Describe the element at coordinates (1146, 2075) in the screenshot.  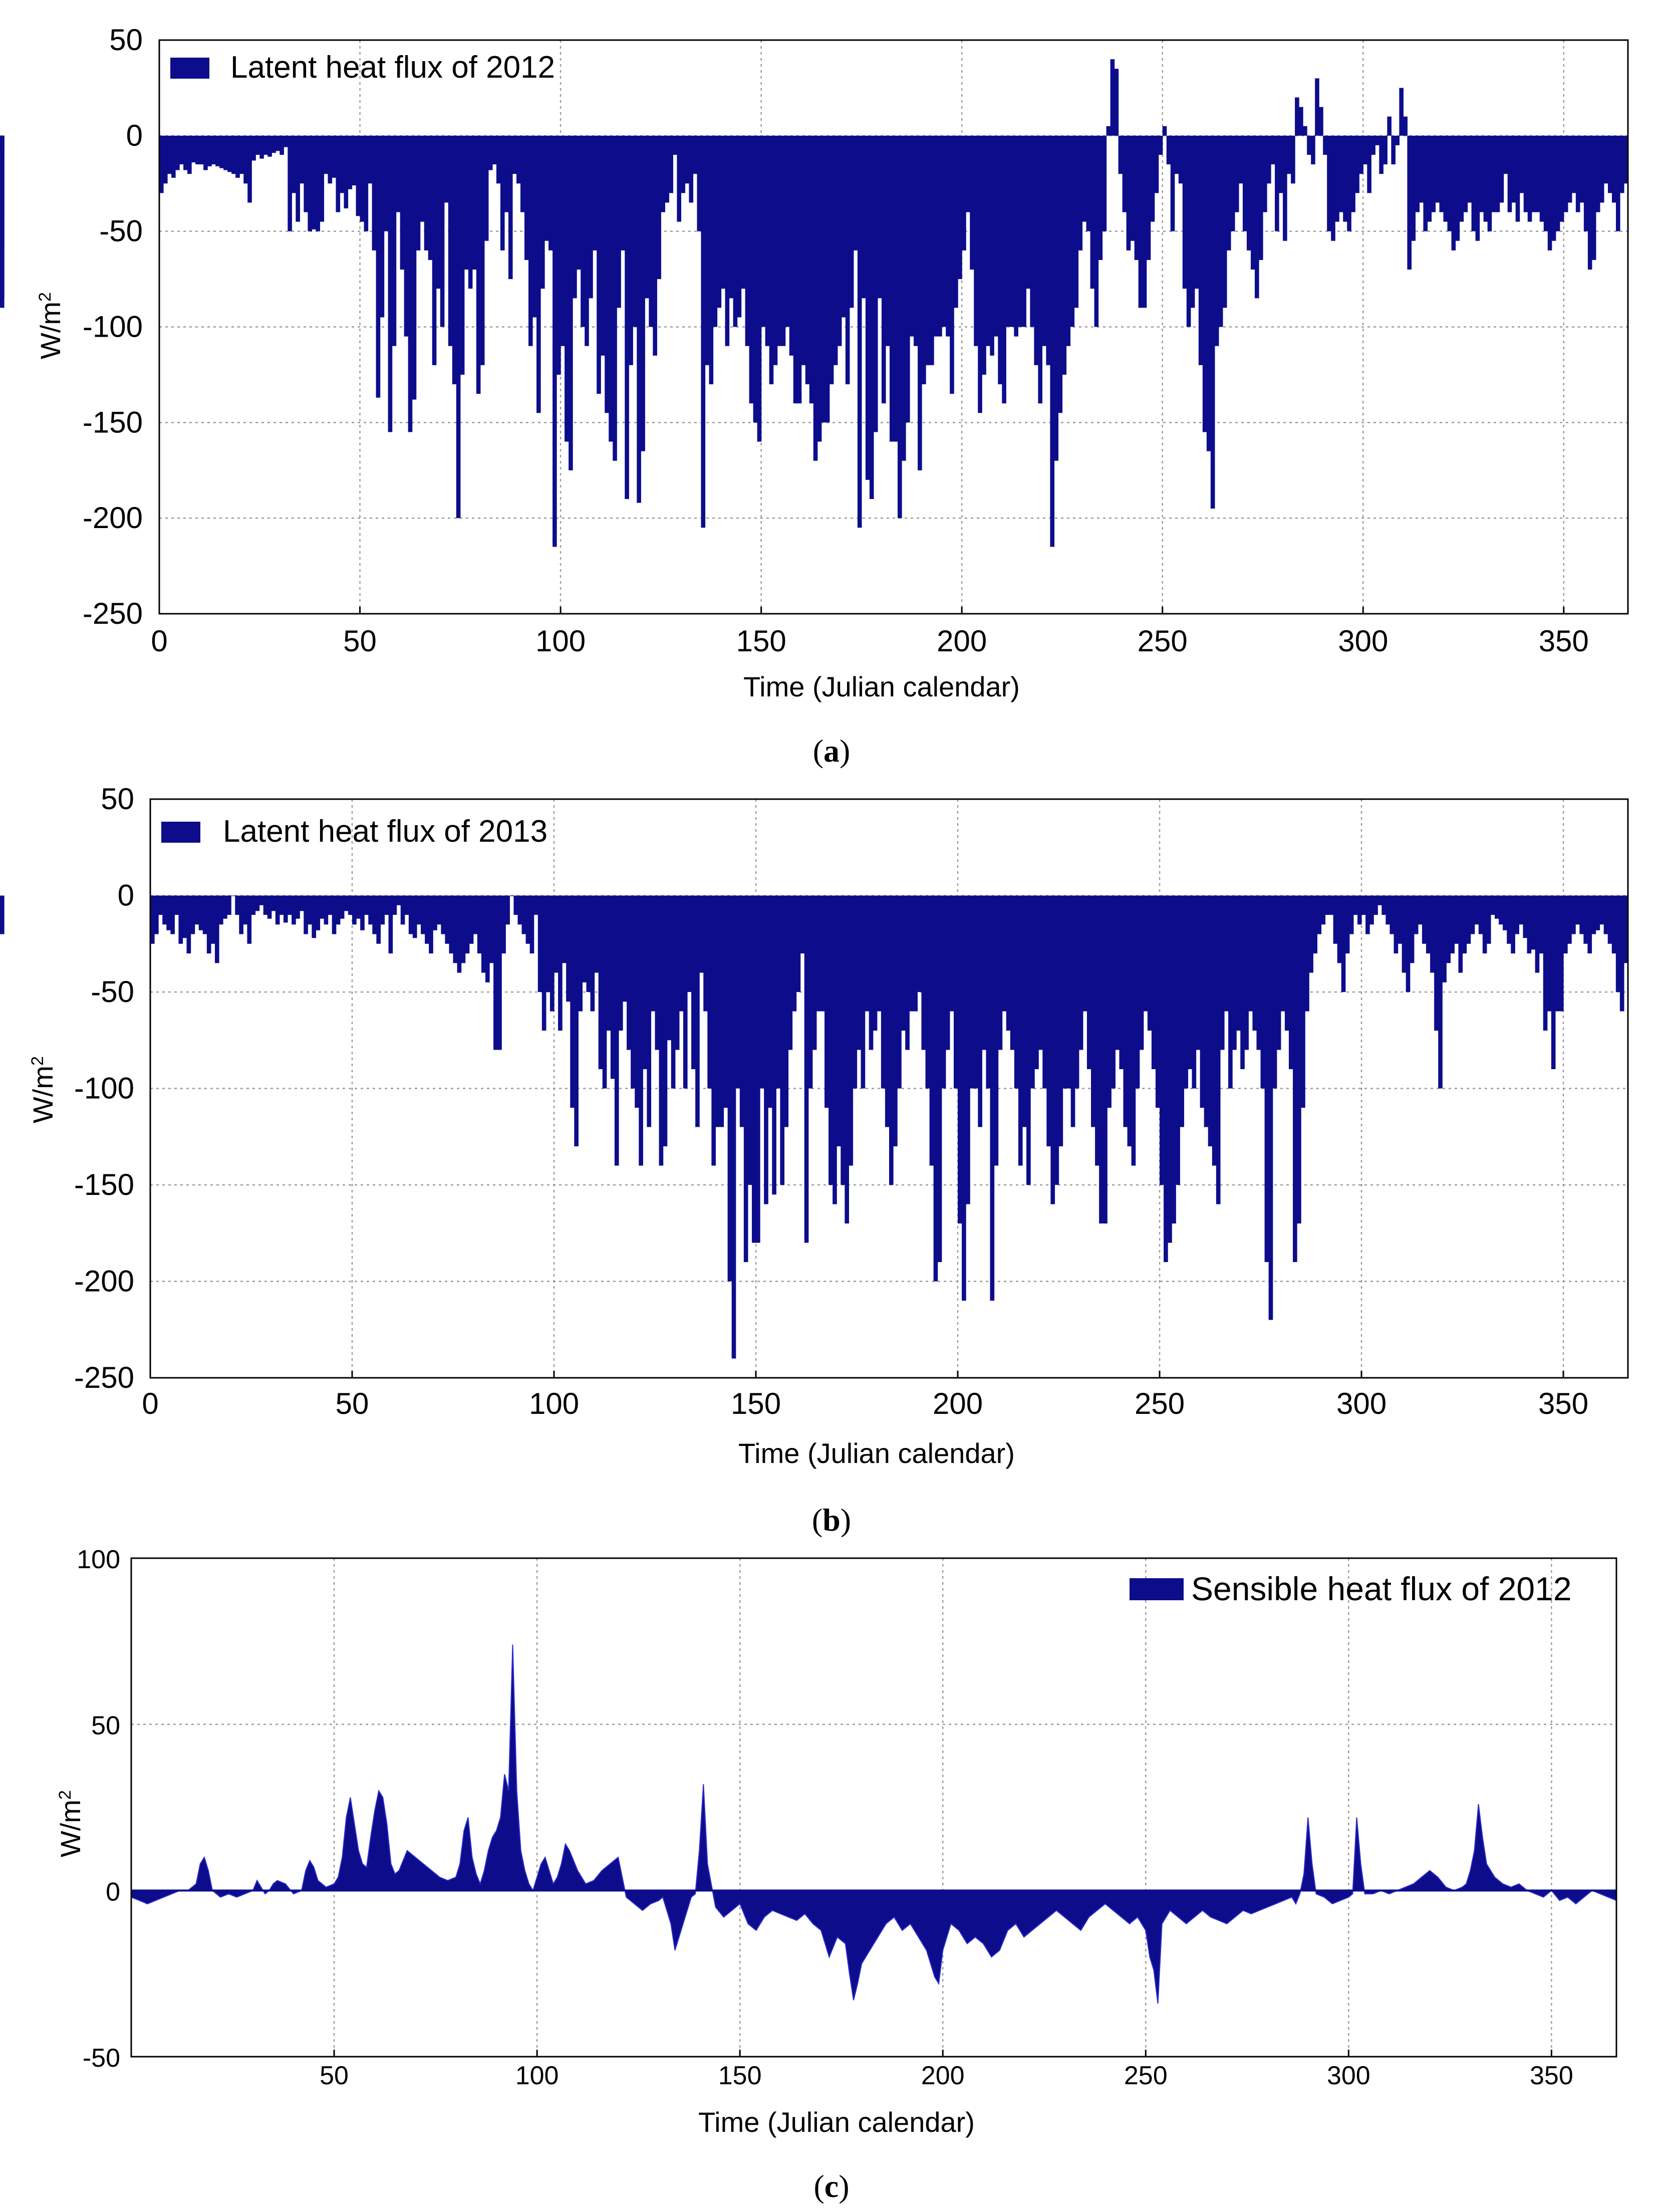
I see `panel-c-xtick-label: 250` at that location.